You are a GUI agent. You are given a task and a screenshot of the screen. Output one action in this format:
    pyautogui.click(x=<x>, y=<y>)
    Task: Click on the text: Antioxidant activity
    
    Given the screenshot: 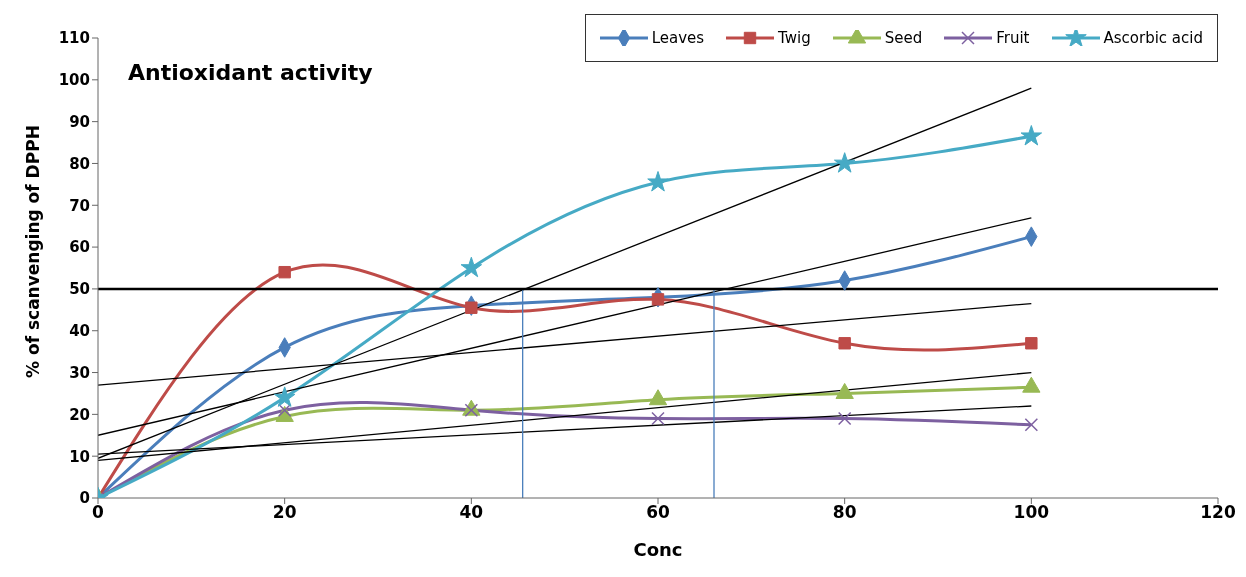 What is the action you would take?
    pyautogui.click(x=250, y=72)
    